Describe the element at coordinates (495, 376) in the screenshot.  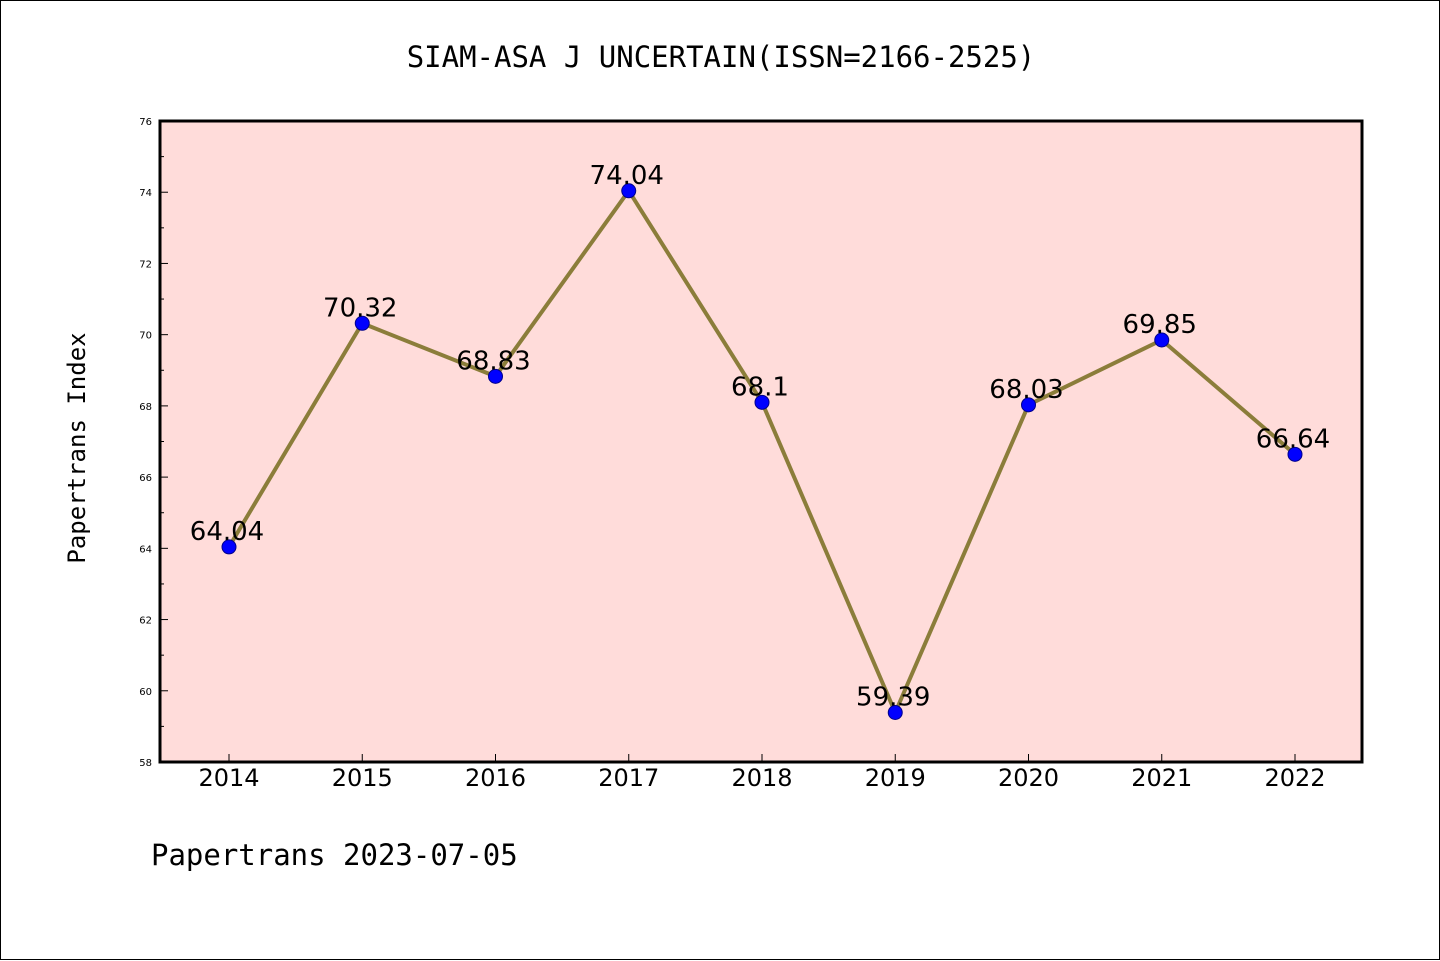
I see `data-point-2016` at that location.